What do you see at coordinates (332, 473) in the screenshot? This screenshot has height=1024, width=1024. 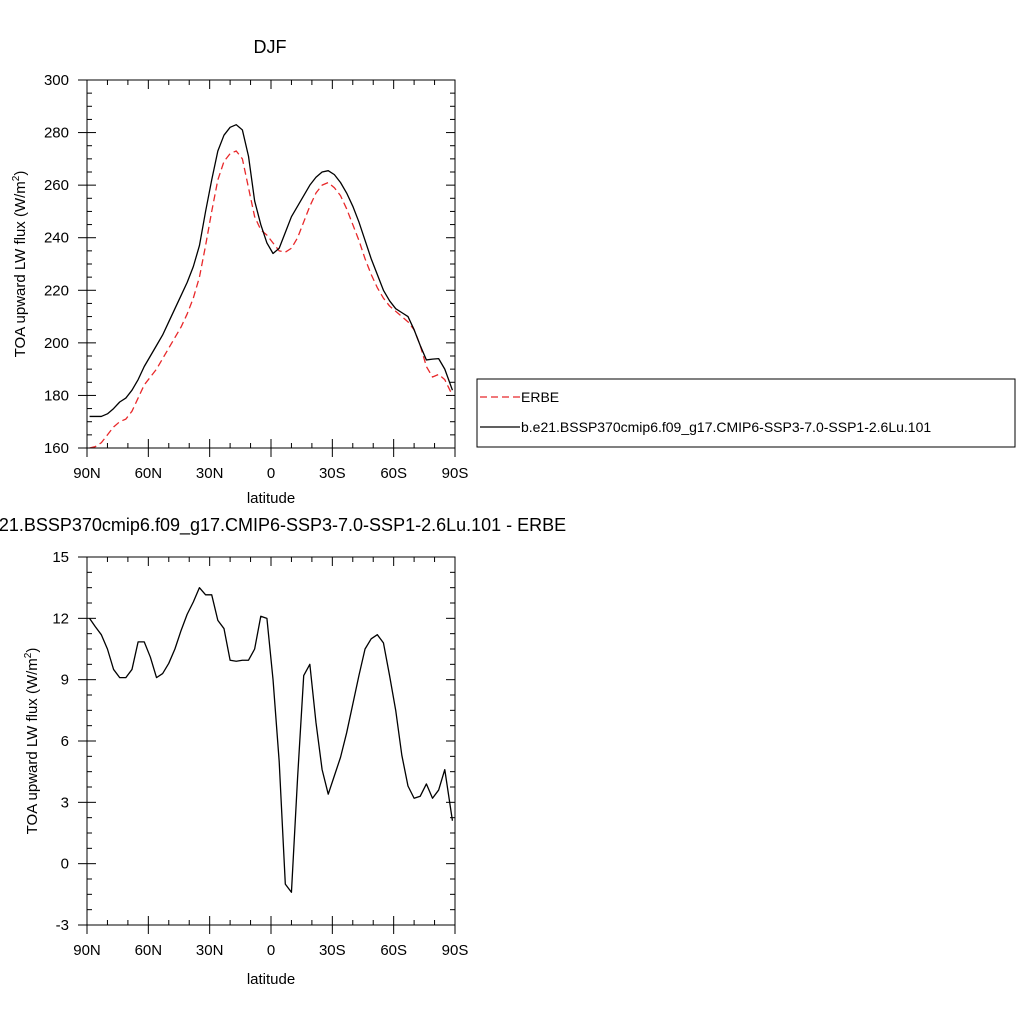 I see `top-x-tick-label: 30S` at bounding box center [332, 473].